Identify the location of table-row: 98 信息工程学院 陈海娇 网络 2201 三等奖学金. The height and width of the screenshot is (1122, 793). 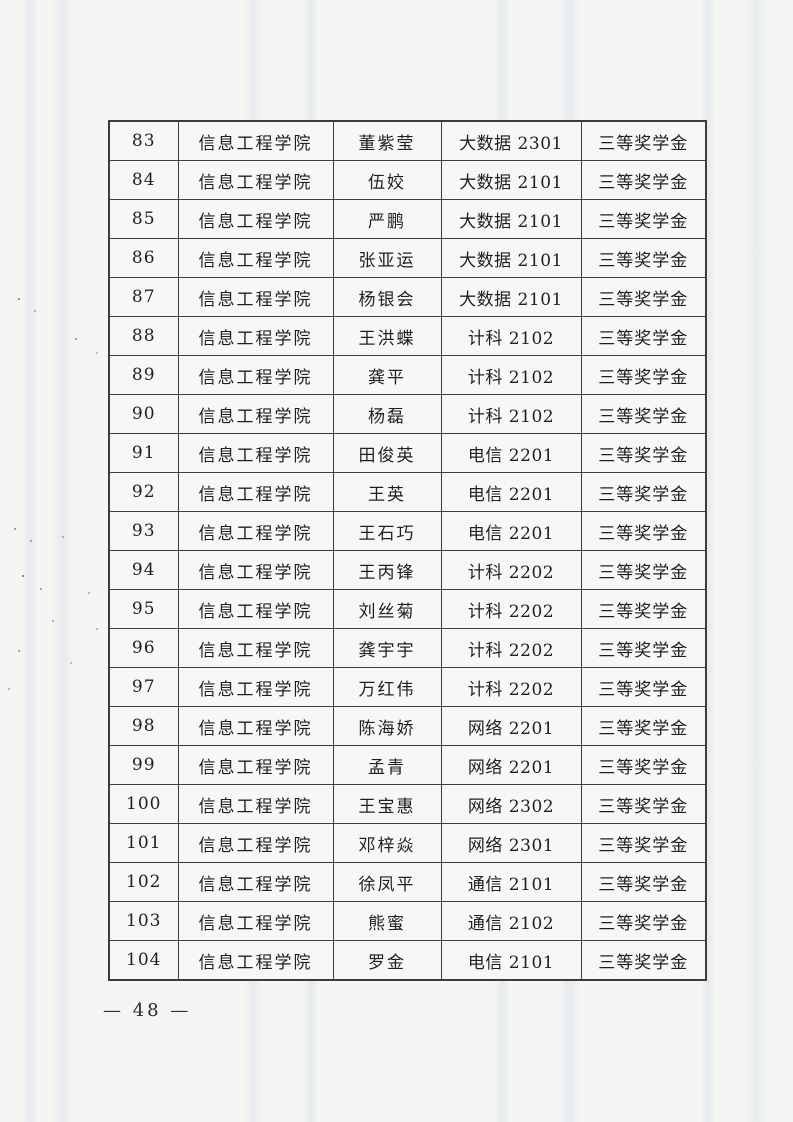
(407, 726).